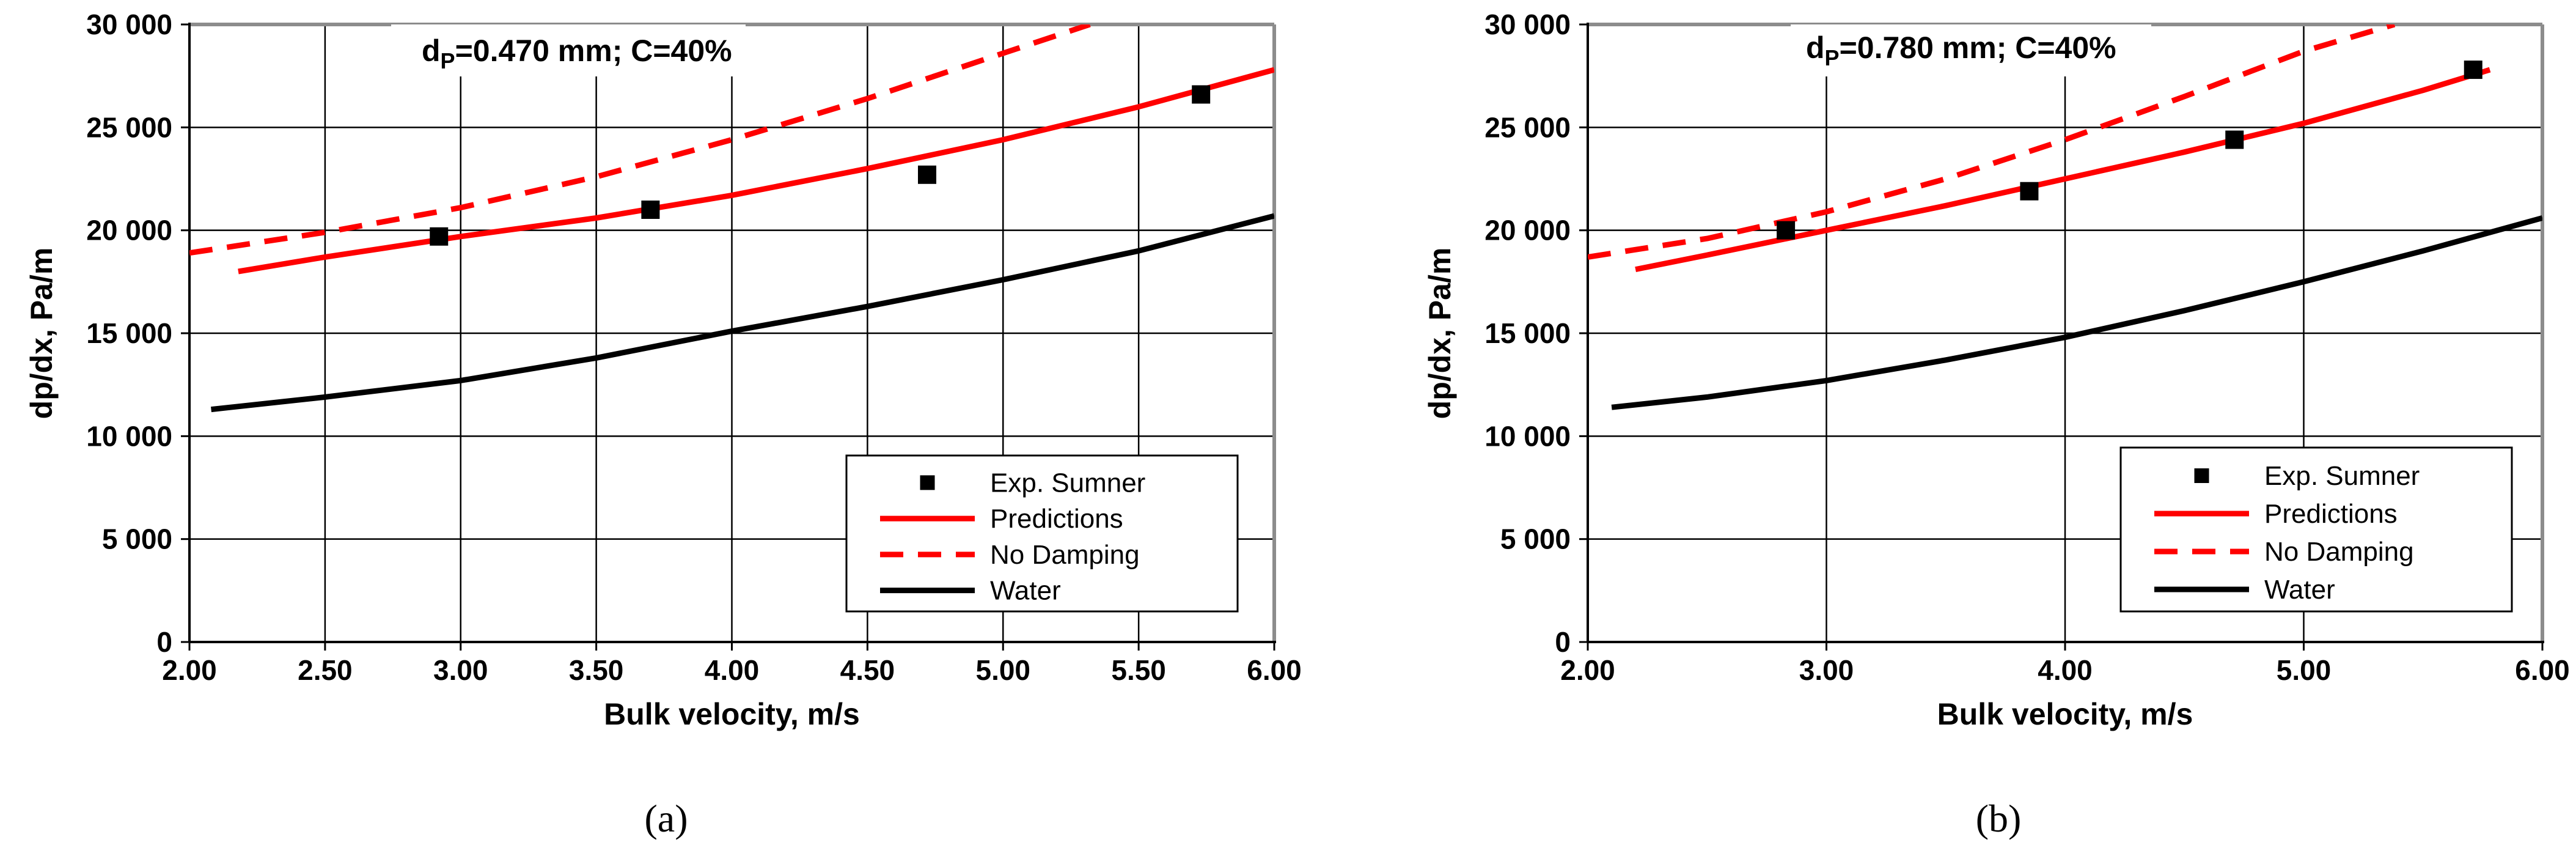 This screenshot has height=856, width=2576. Describe the element at coordinates (666, 819) in the screenshot. I see `panel-caption: (a)` at that location.